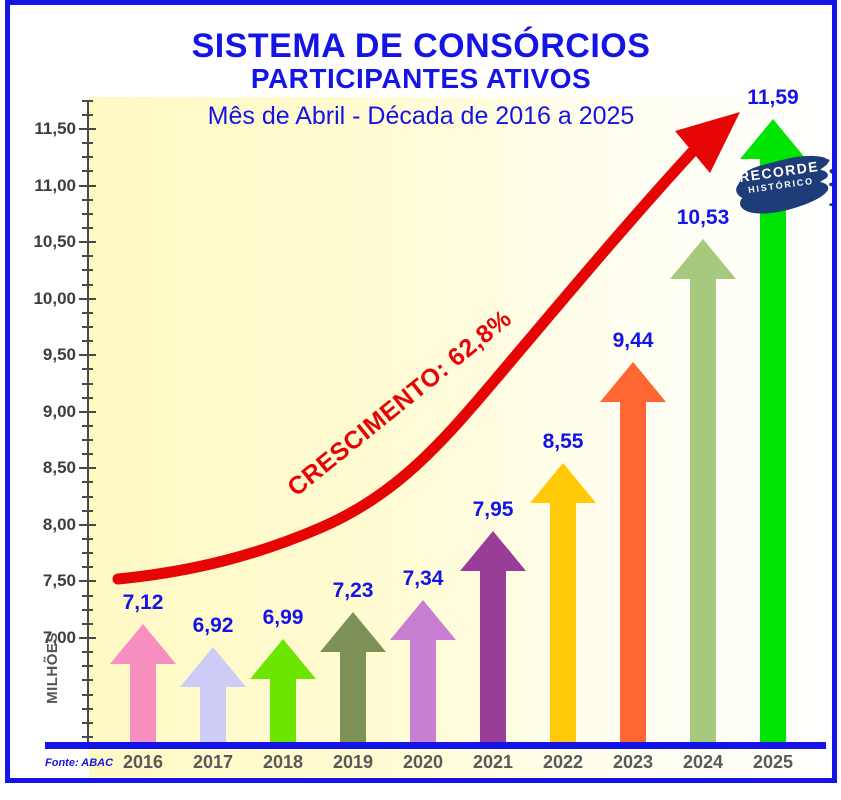 The height and width of the screenshot is (800, 841). Describe the element at coordinates (563, 762) in the screenshot. I see `year-label-2022: 2022` at that location.